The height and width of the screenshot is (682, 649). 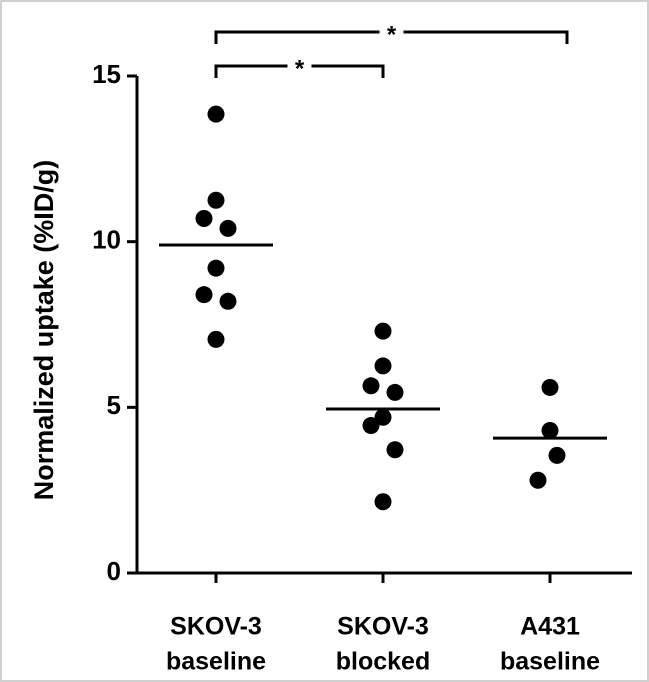 What do you see at coordinates (383, 662) in the screenshot?
I see `x-tick-label: blocked` at bounding box center [383, 662].